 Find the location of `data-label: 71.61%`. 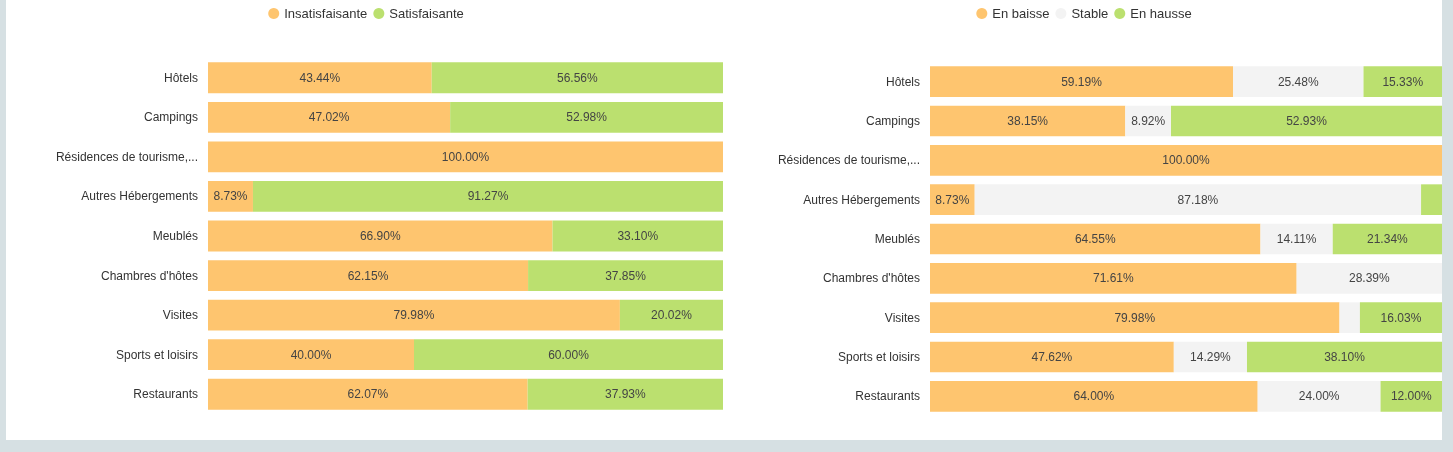

data-label: 71.61% is located at coordinates (1113, 278).